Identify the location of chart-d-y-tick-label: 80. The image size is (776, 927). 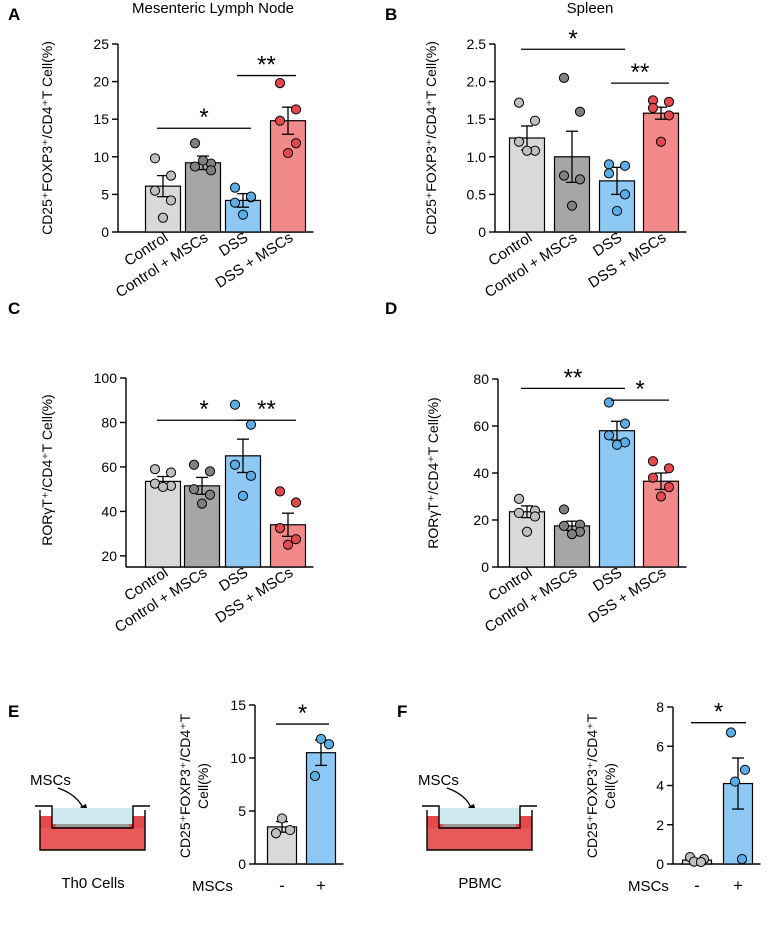
(481, 379).